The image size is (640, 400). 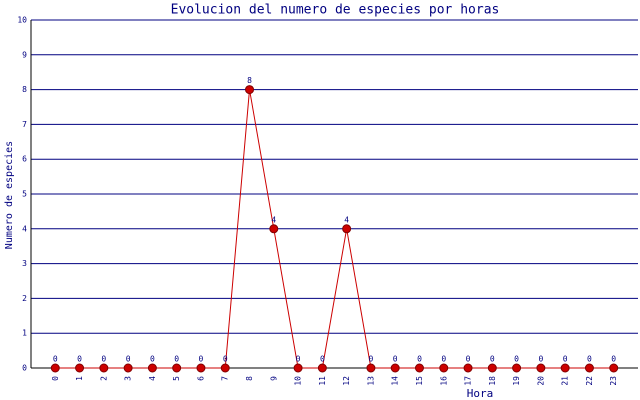 What do you see at coordinates (24, 159) in the screenshot?
I see `y-tick-label: 6` at bounding box center [24, 159].